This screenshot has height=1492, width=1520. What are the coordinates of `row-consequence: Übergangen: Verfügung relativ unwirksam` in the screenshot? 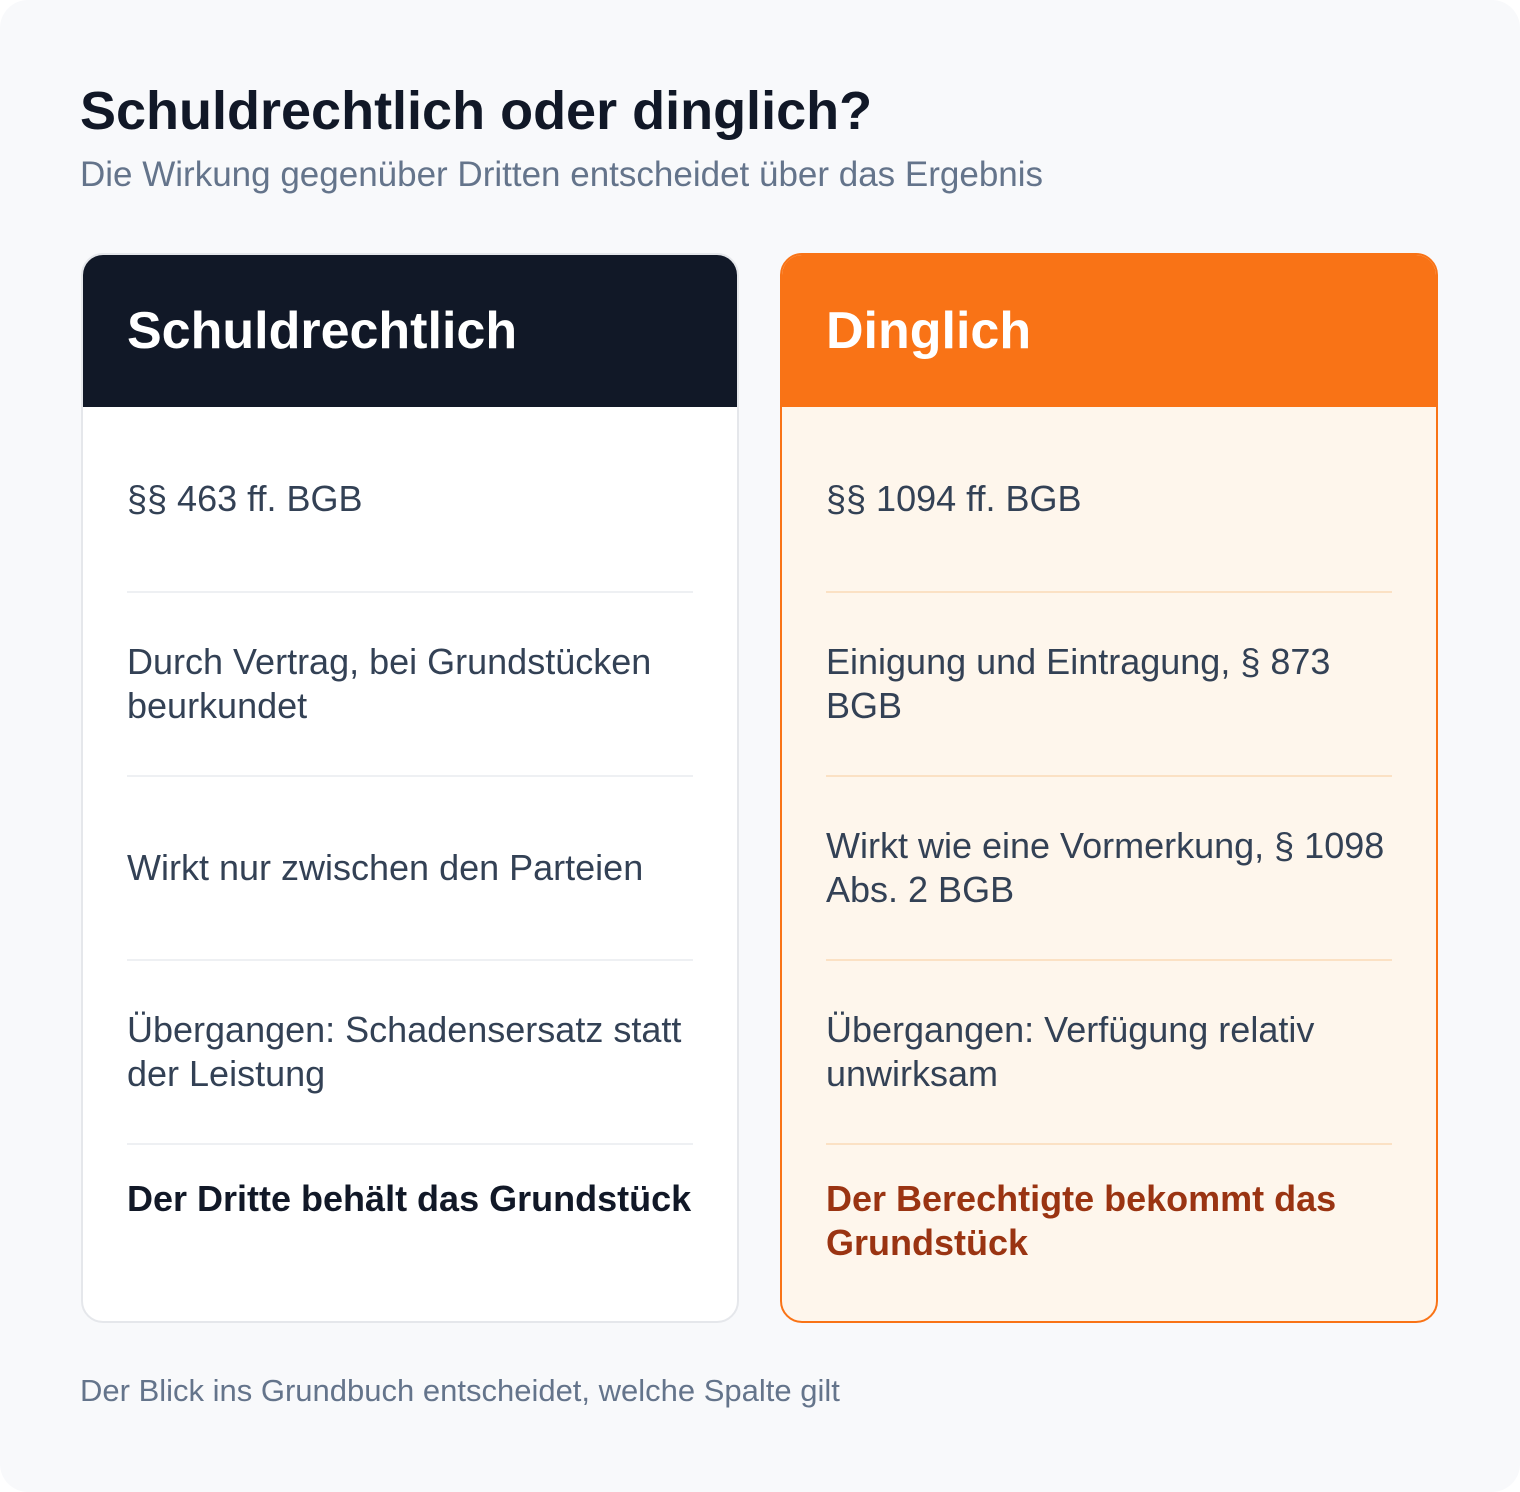 It's located at (1109, 1051).